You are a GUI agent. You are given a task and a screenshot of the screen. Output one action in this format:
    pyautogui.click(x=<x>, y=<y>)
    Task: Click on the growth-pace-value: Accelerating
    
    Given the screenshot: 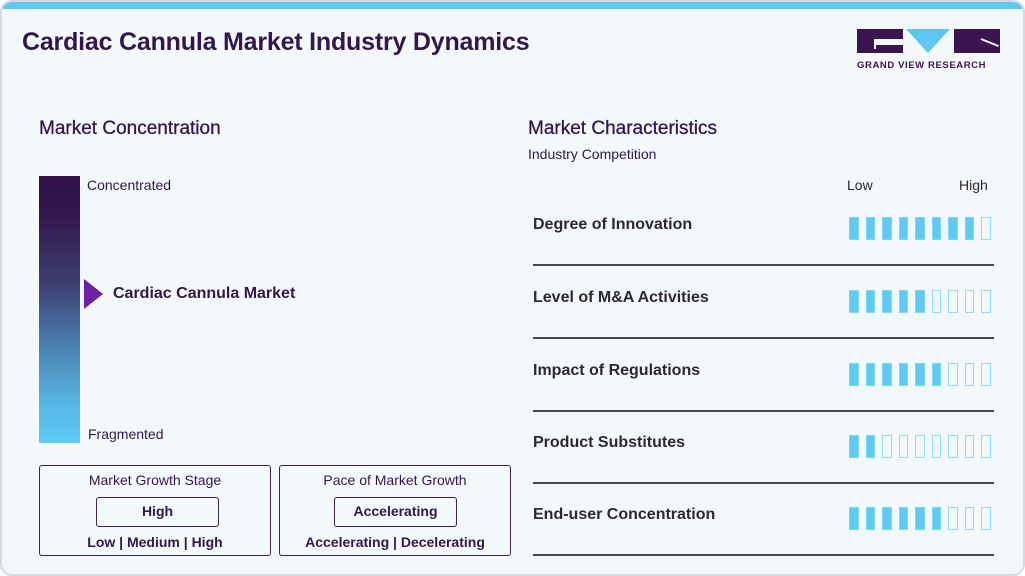 What is the action you would take?
    pyautogui.click(x=395, y=512)
    